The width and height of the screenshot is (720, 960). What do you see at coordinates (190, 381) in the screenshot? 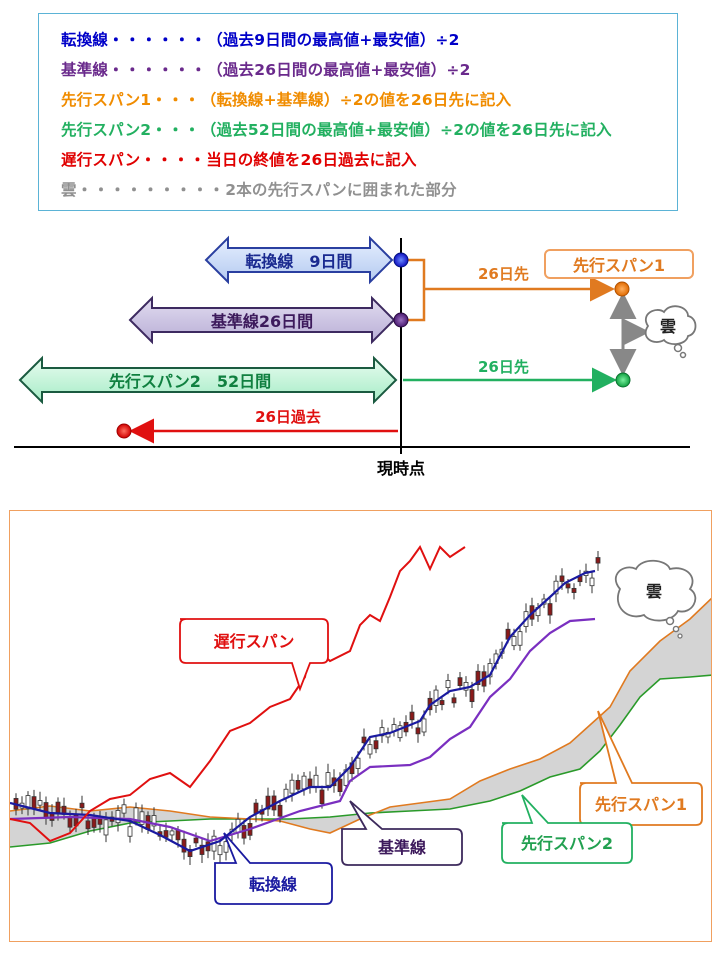
I see `span2-period-label: 先行スパン2 52日間` at bounding box center [190, 381].